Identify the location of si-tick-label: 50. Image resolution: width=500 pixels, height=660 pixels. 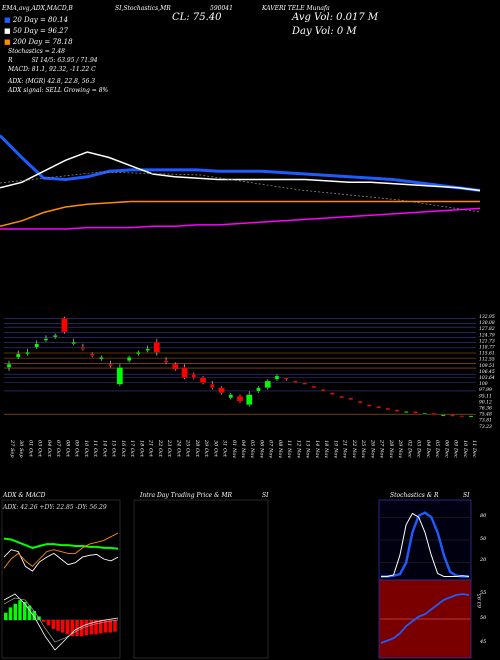
(483, 618).